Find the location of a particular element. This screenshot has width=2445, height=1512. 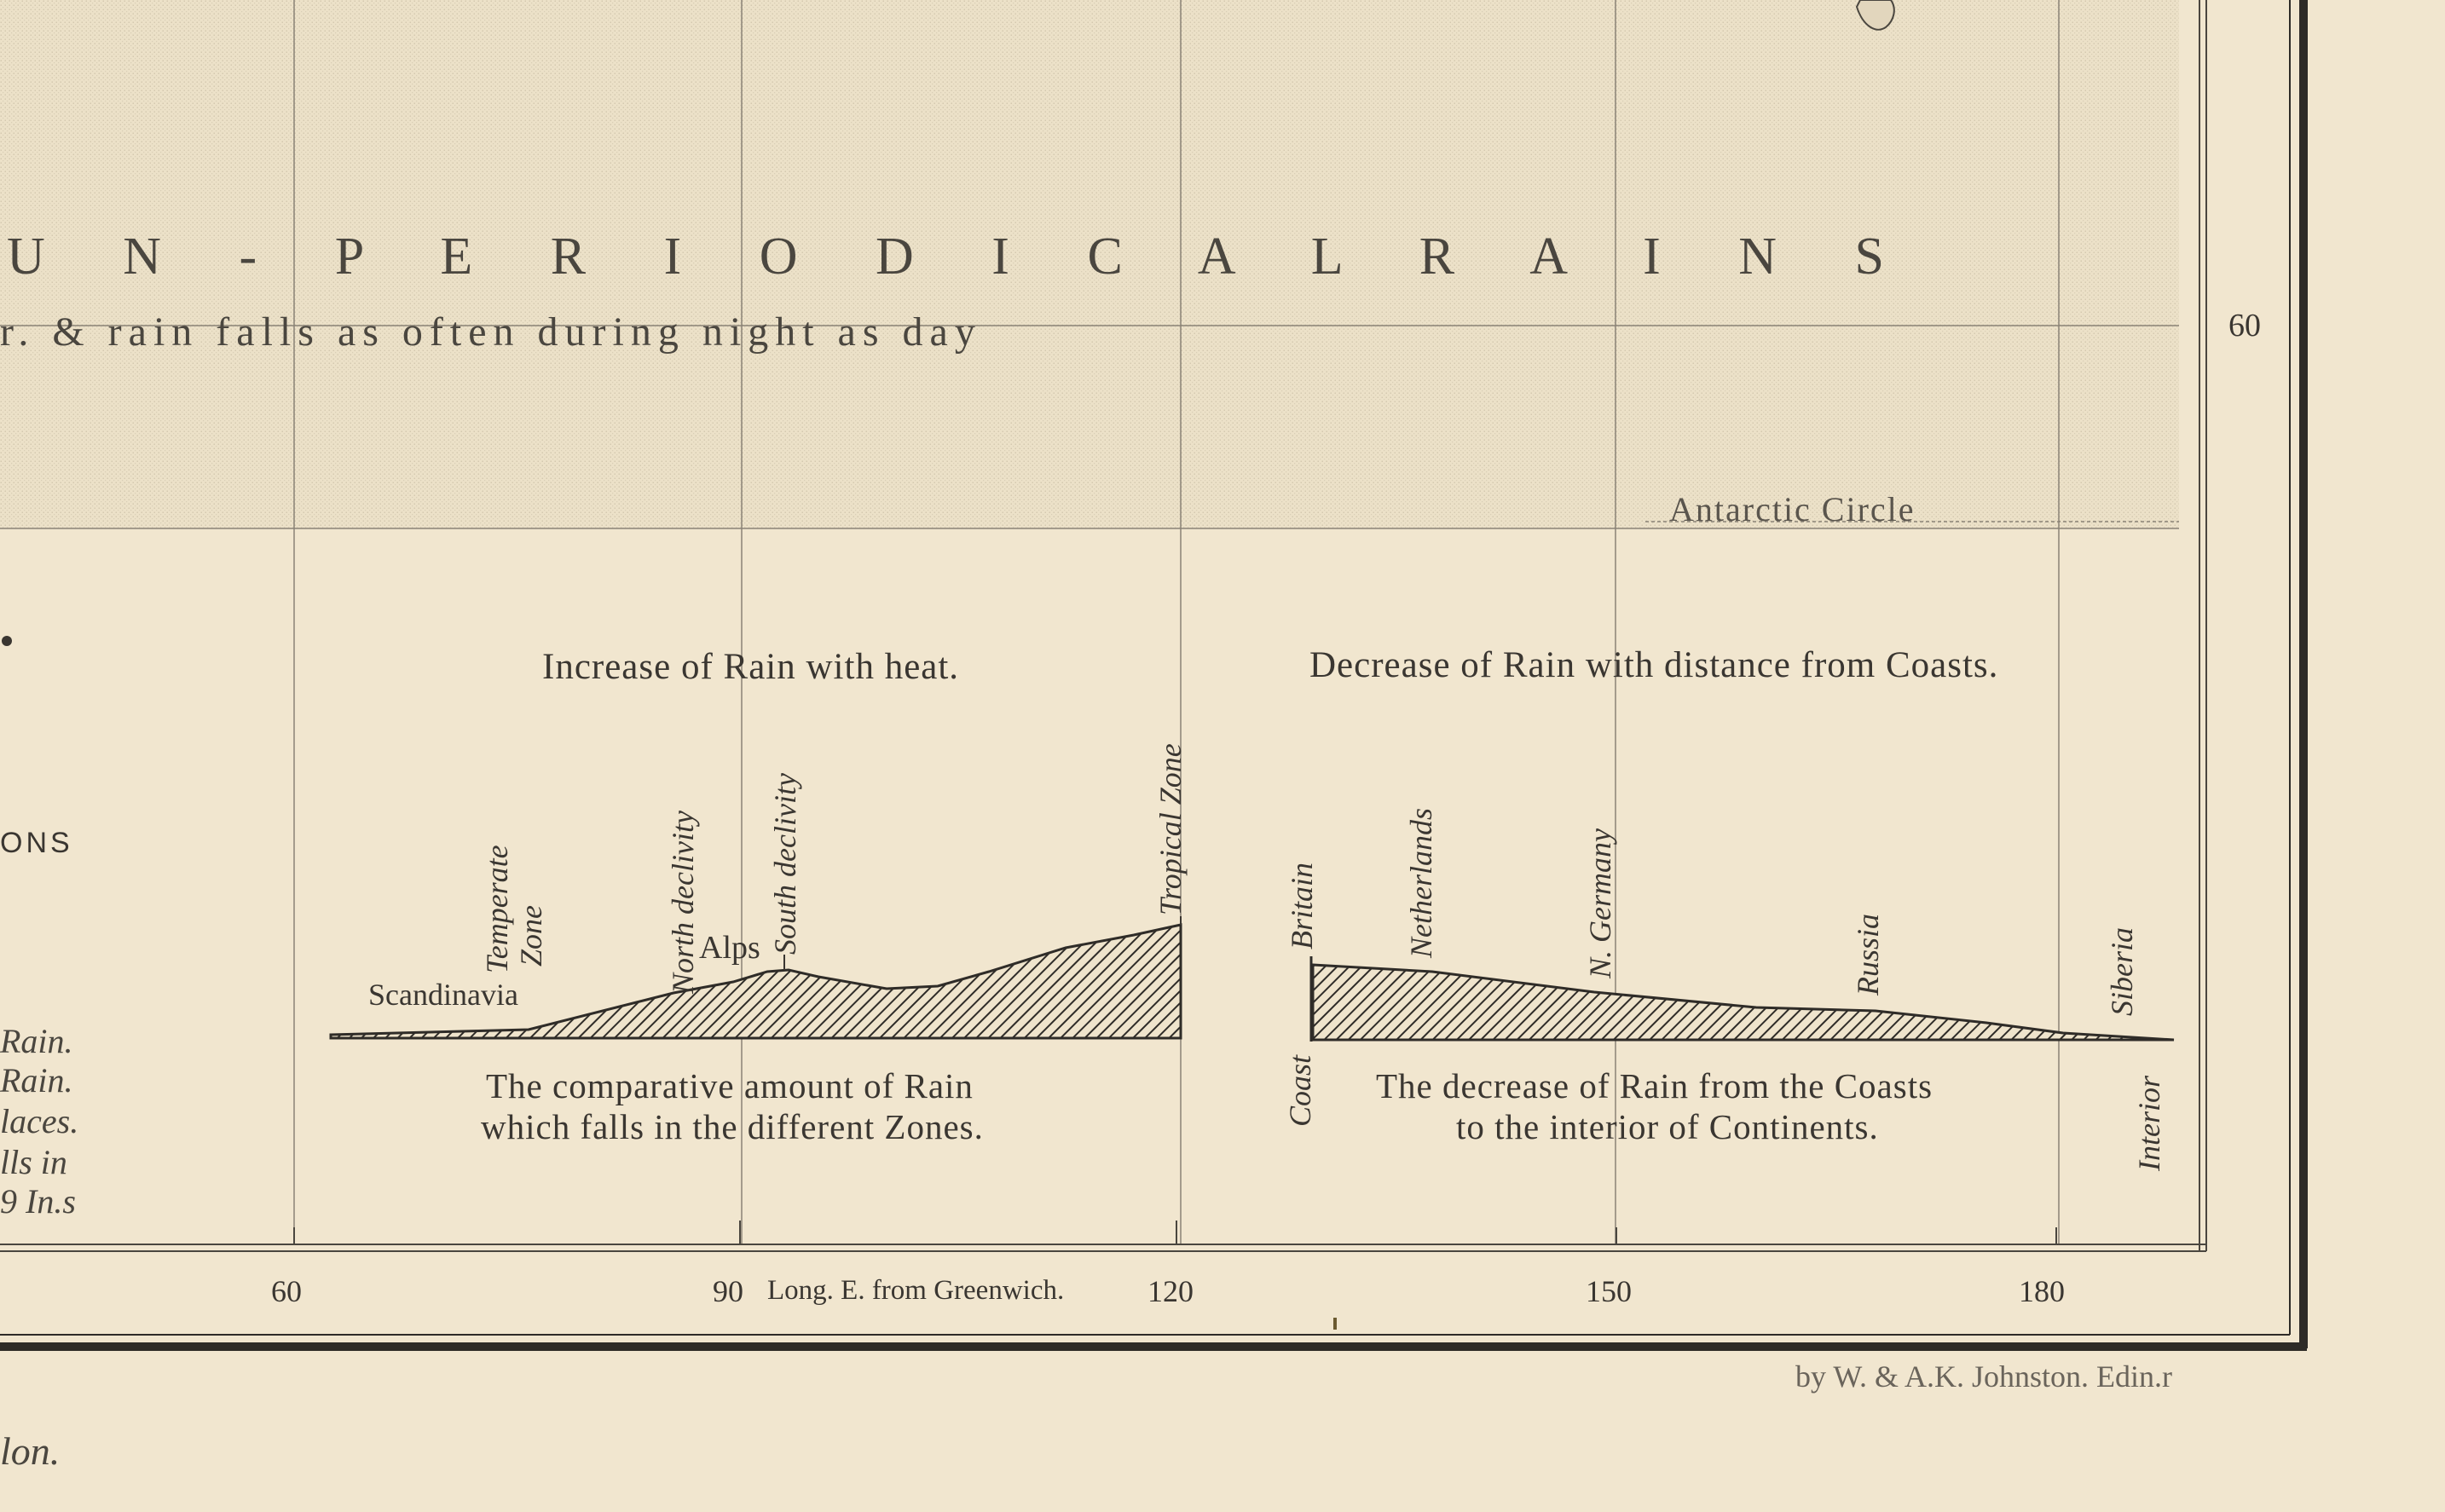

legend-ons: ONS is located at coordinates (36, 843).